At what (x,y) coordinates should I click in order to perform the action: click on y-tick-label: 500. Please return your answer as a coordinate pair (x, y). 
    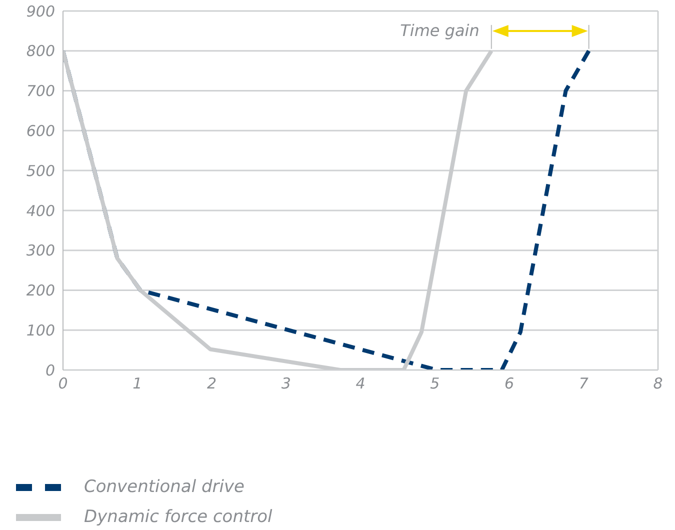
    Looking at the image, I should click on (40, 171).